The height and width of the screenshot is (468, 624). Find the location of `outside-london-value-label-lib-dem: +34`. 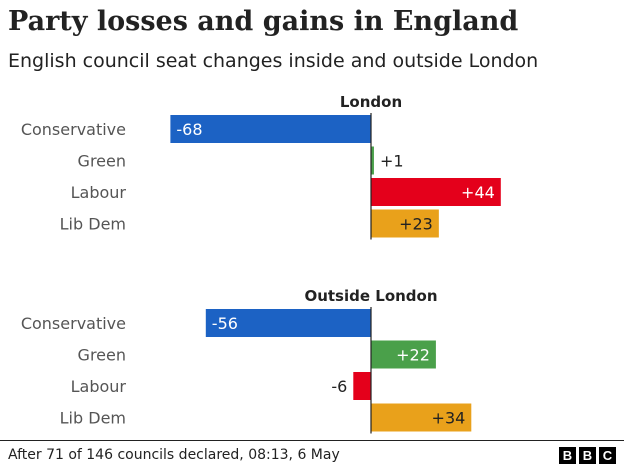

outside-london-value-label-lib-dem: +34 is located at coordinates (449, 418).